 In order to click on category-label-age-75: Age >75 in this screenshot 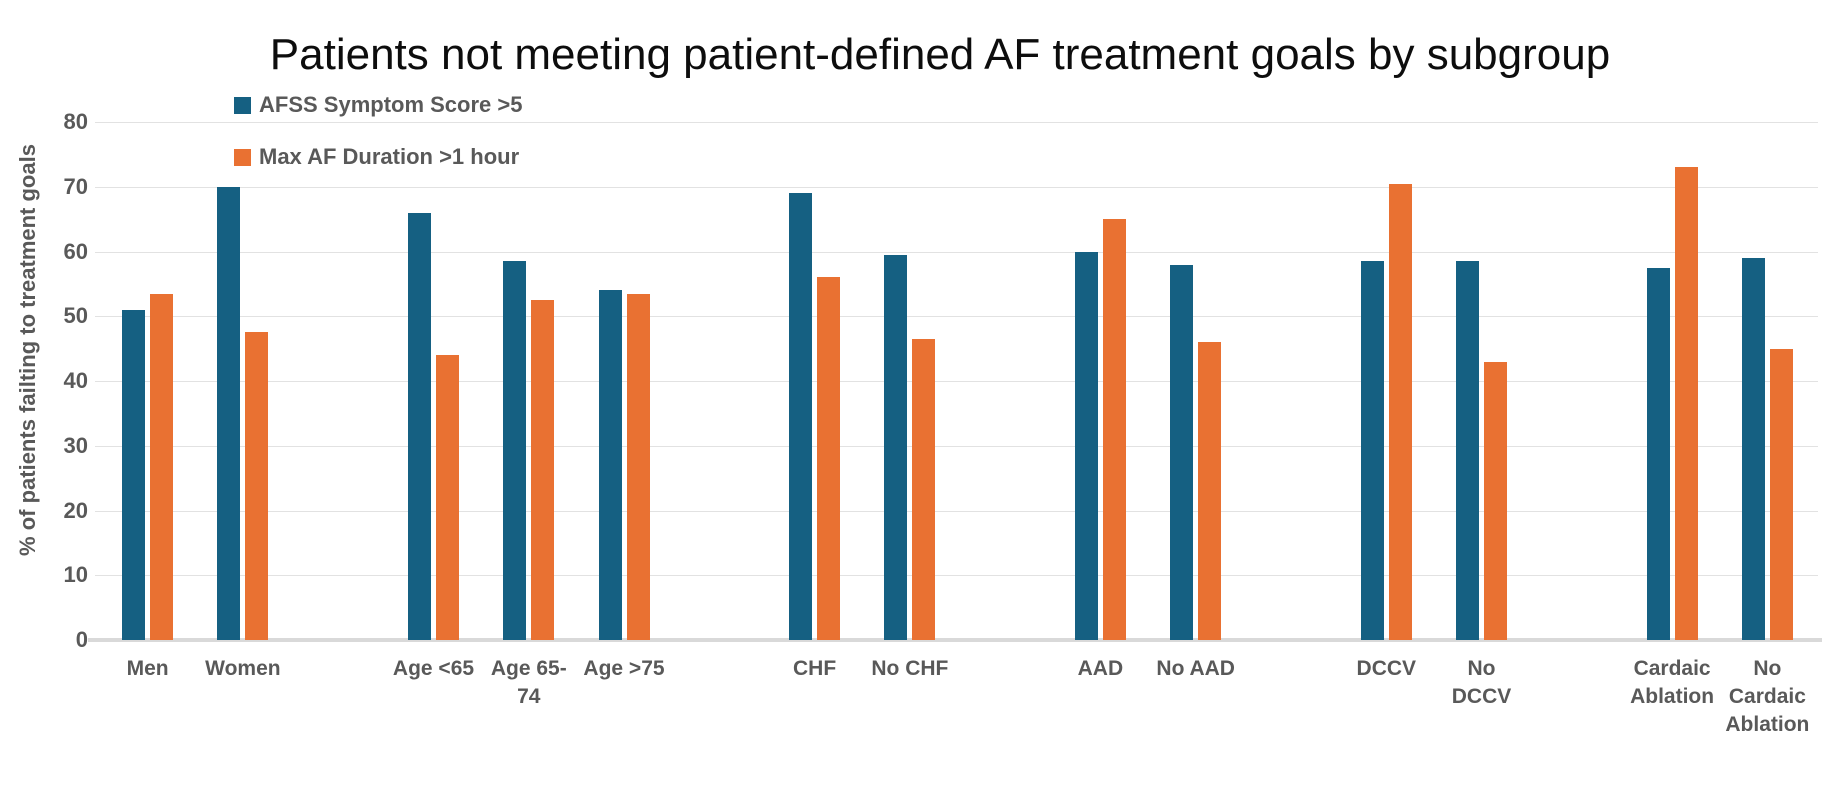, I will do `click(624, 668)`.